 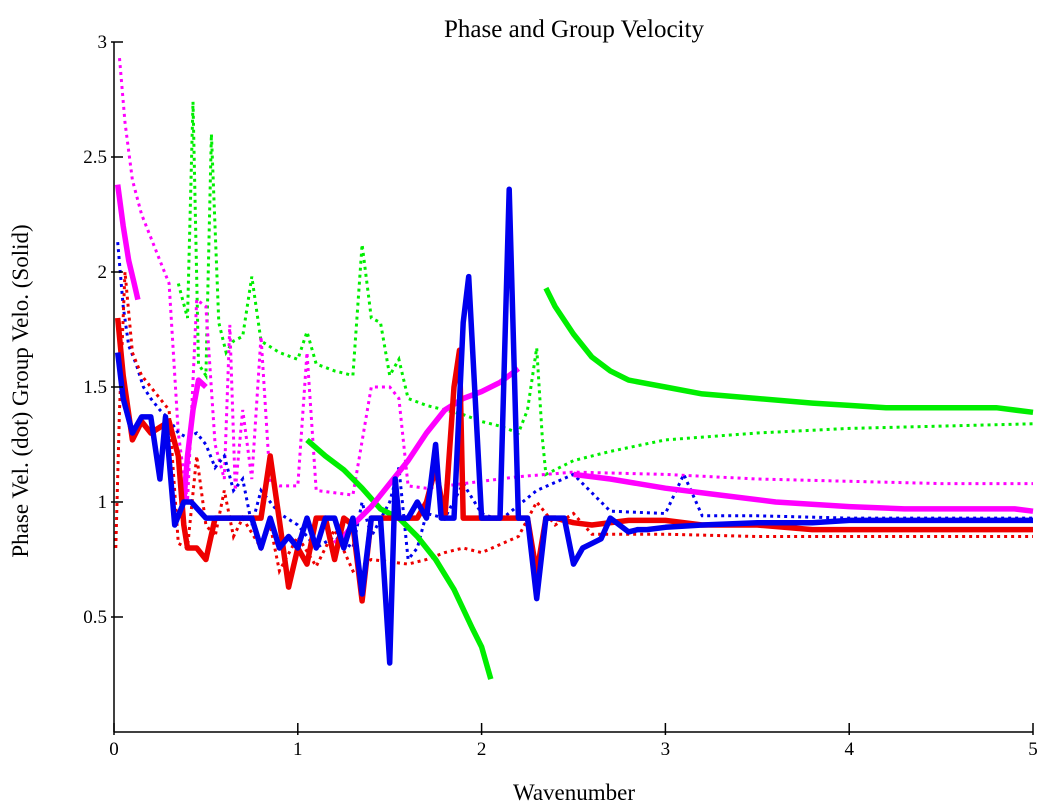 I want to click on x-tick-label: 1, so click(x=298, y=749).